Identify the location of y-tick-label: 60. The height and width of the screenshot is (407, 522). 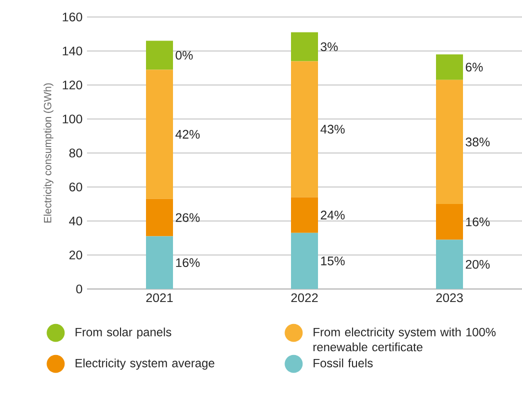
(75, 187).